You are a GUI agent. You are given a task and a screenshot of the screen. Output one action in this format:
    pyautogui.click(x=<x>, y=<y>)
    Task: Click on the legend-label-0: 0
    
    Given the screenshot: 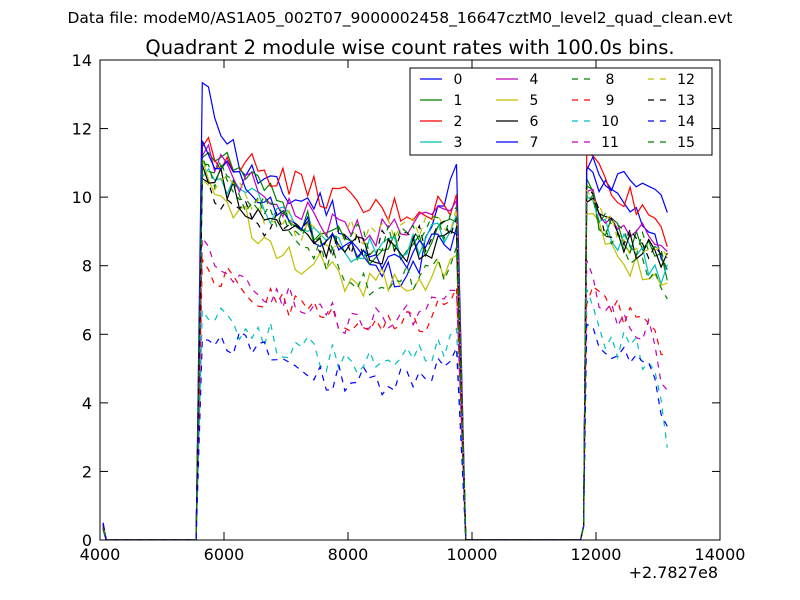 What is the action you would take?
    pyautogui.click(x=458, y=80)
    